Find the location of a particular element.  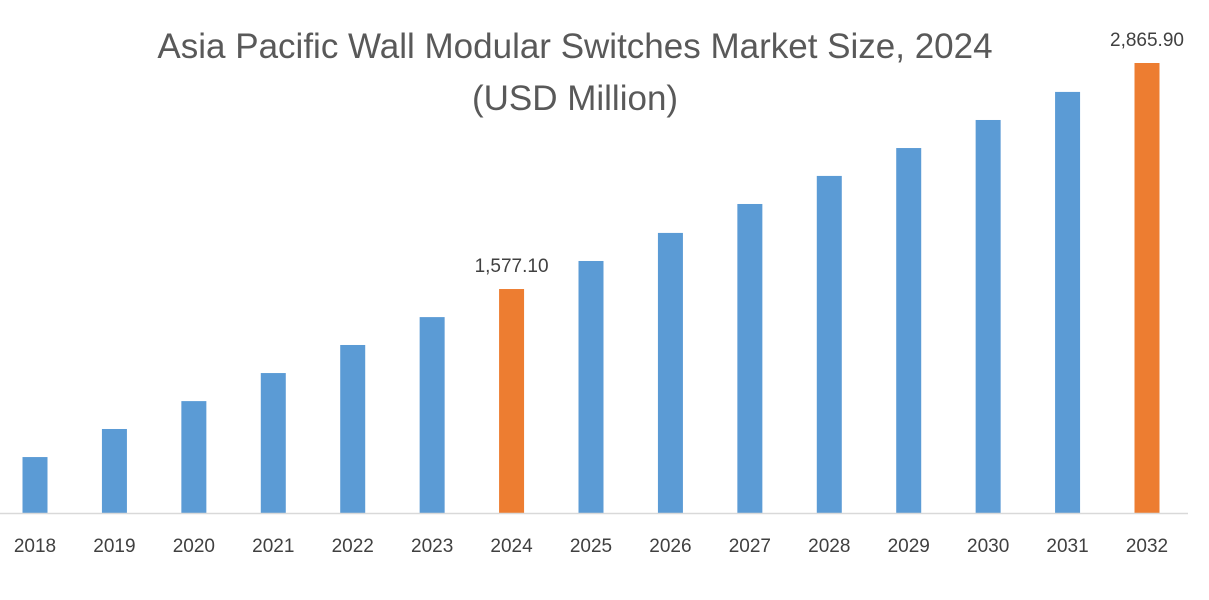

x-tick-label: 2029 is located at coordinates (909, 546).